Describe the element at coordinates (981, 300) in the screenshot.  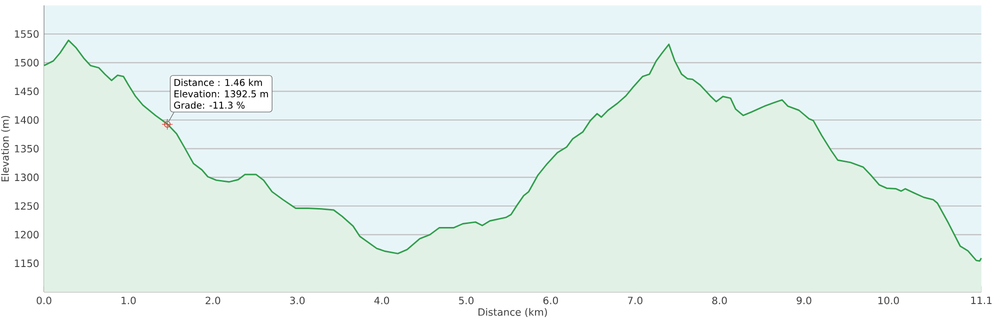
I see `x-tick-label: 11.1` at that location.